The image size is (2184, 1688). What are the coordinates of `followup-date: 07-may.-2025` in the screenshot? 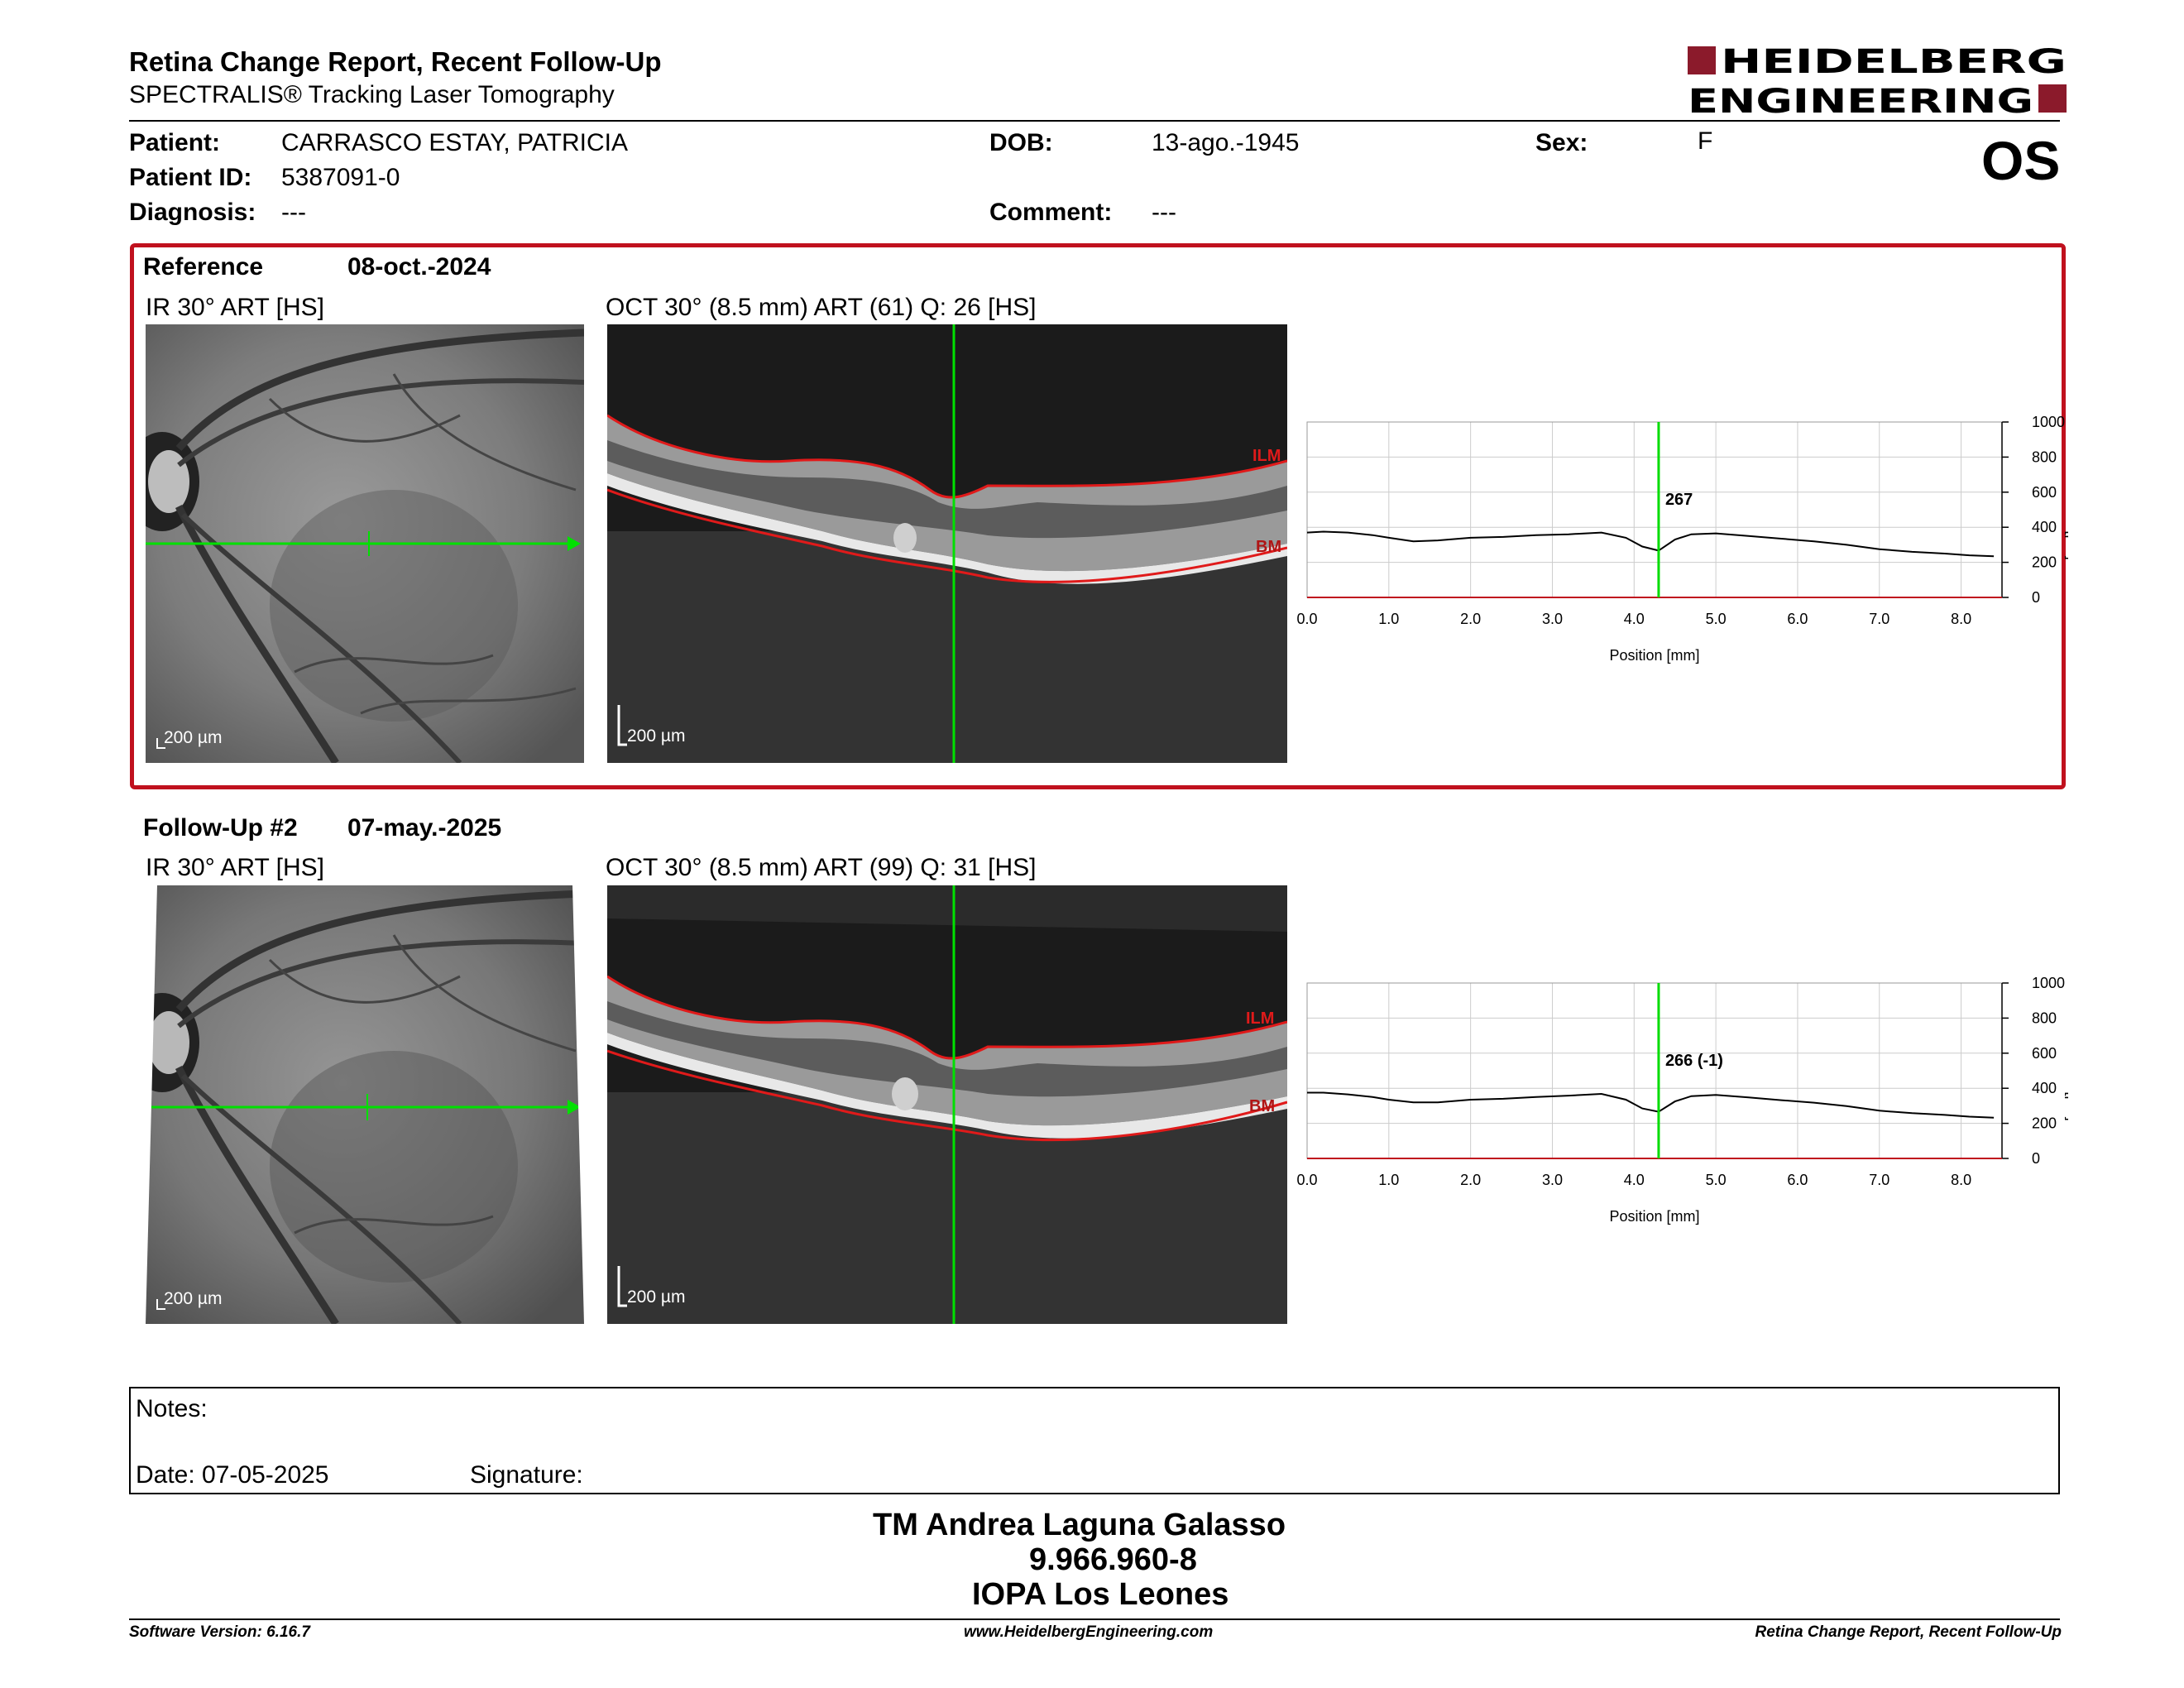 It's located at (424, 828).